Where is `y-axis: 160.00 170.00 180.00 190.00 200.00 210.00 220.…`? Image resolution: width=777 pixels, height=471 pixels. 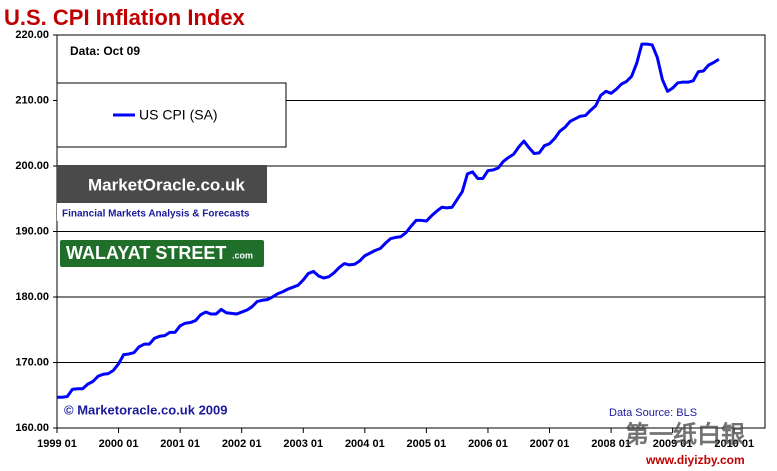
y-axis: 160.00 170.00 180.00 190.00 200.00 210.00 220.… is located at coordinates (36, 231).